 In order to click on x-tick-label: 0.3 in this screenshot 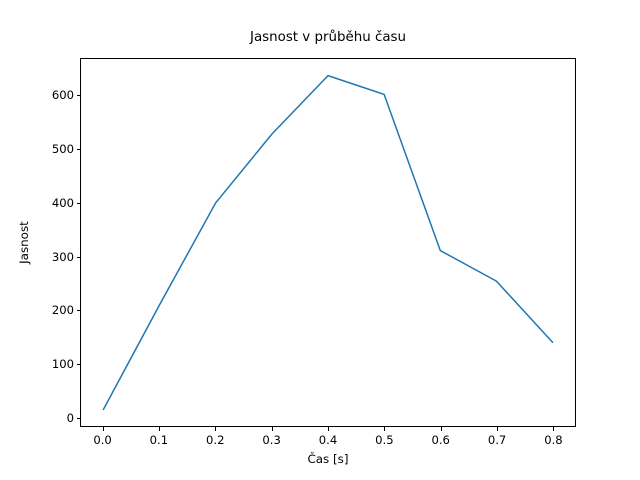, I will do `click(271, 440)`.